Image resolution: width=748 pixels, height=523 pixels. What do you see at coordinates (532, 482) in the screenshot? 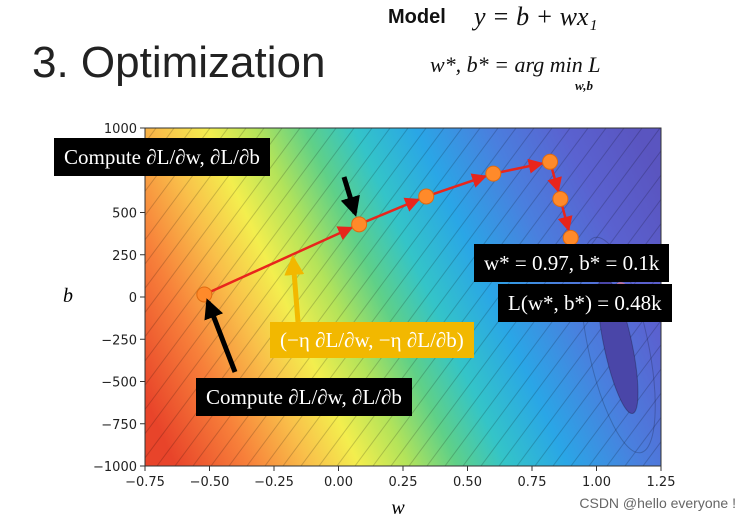
I see `x-tick-label: 0.75` at bounding box center [532, 482].